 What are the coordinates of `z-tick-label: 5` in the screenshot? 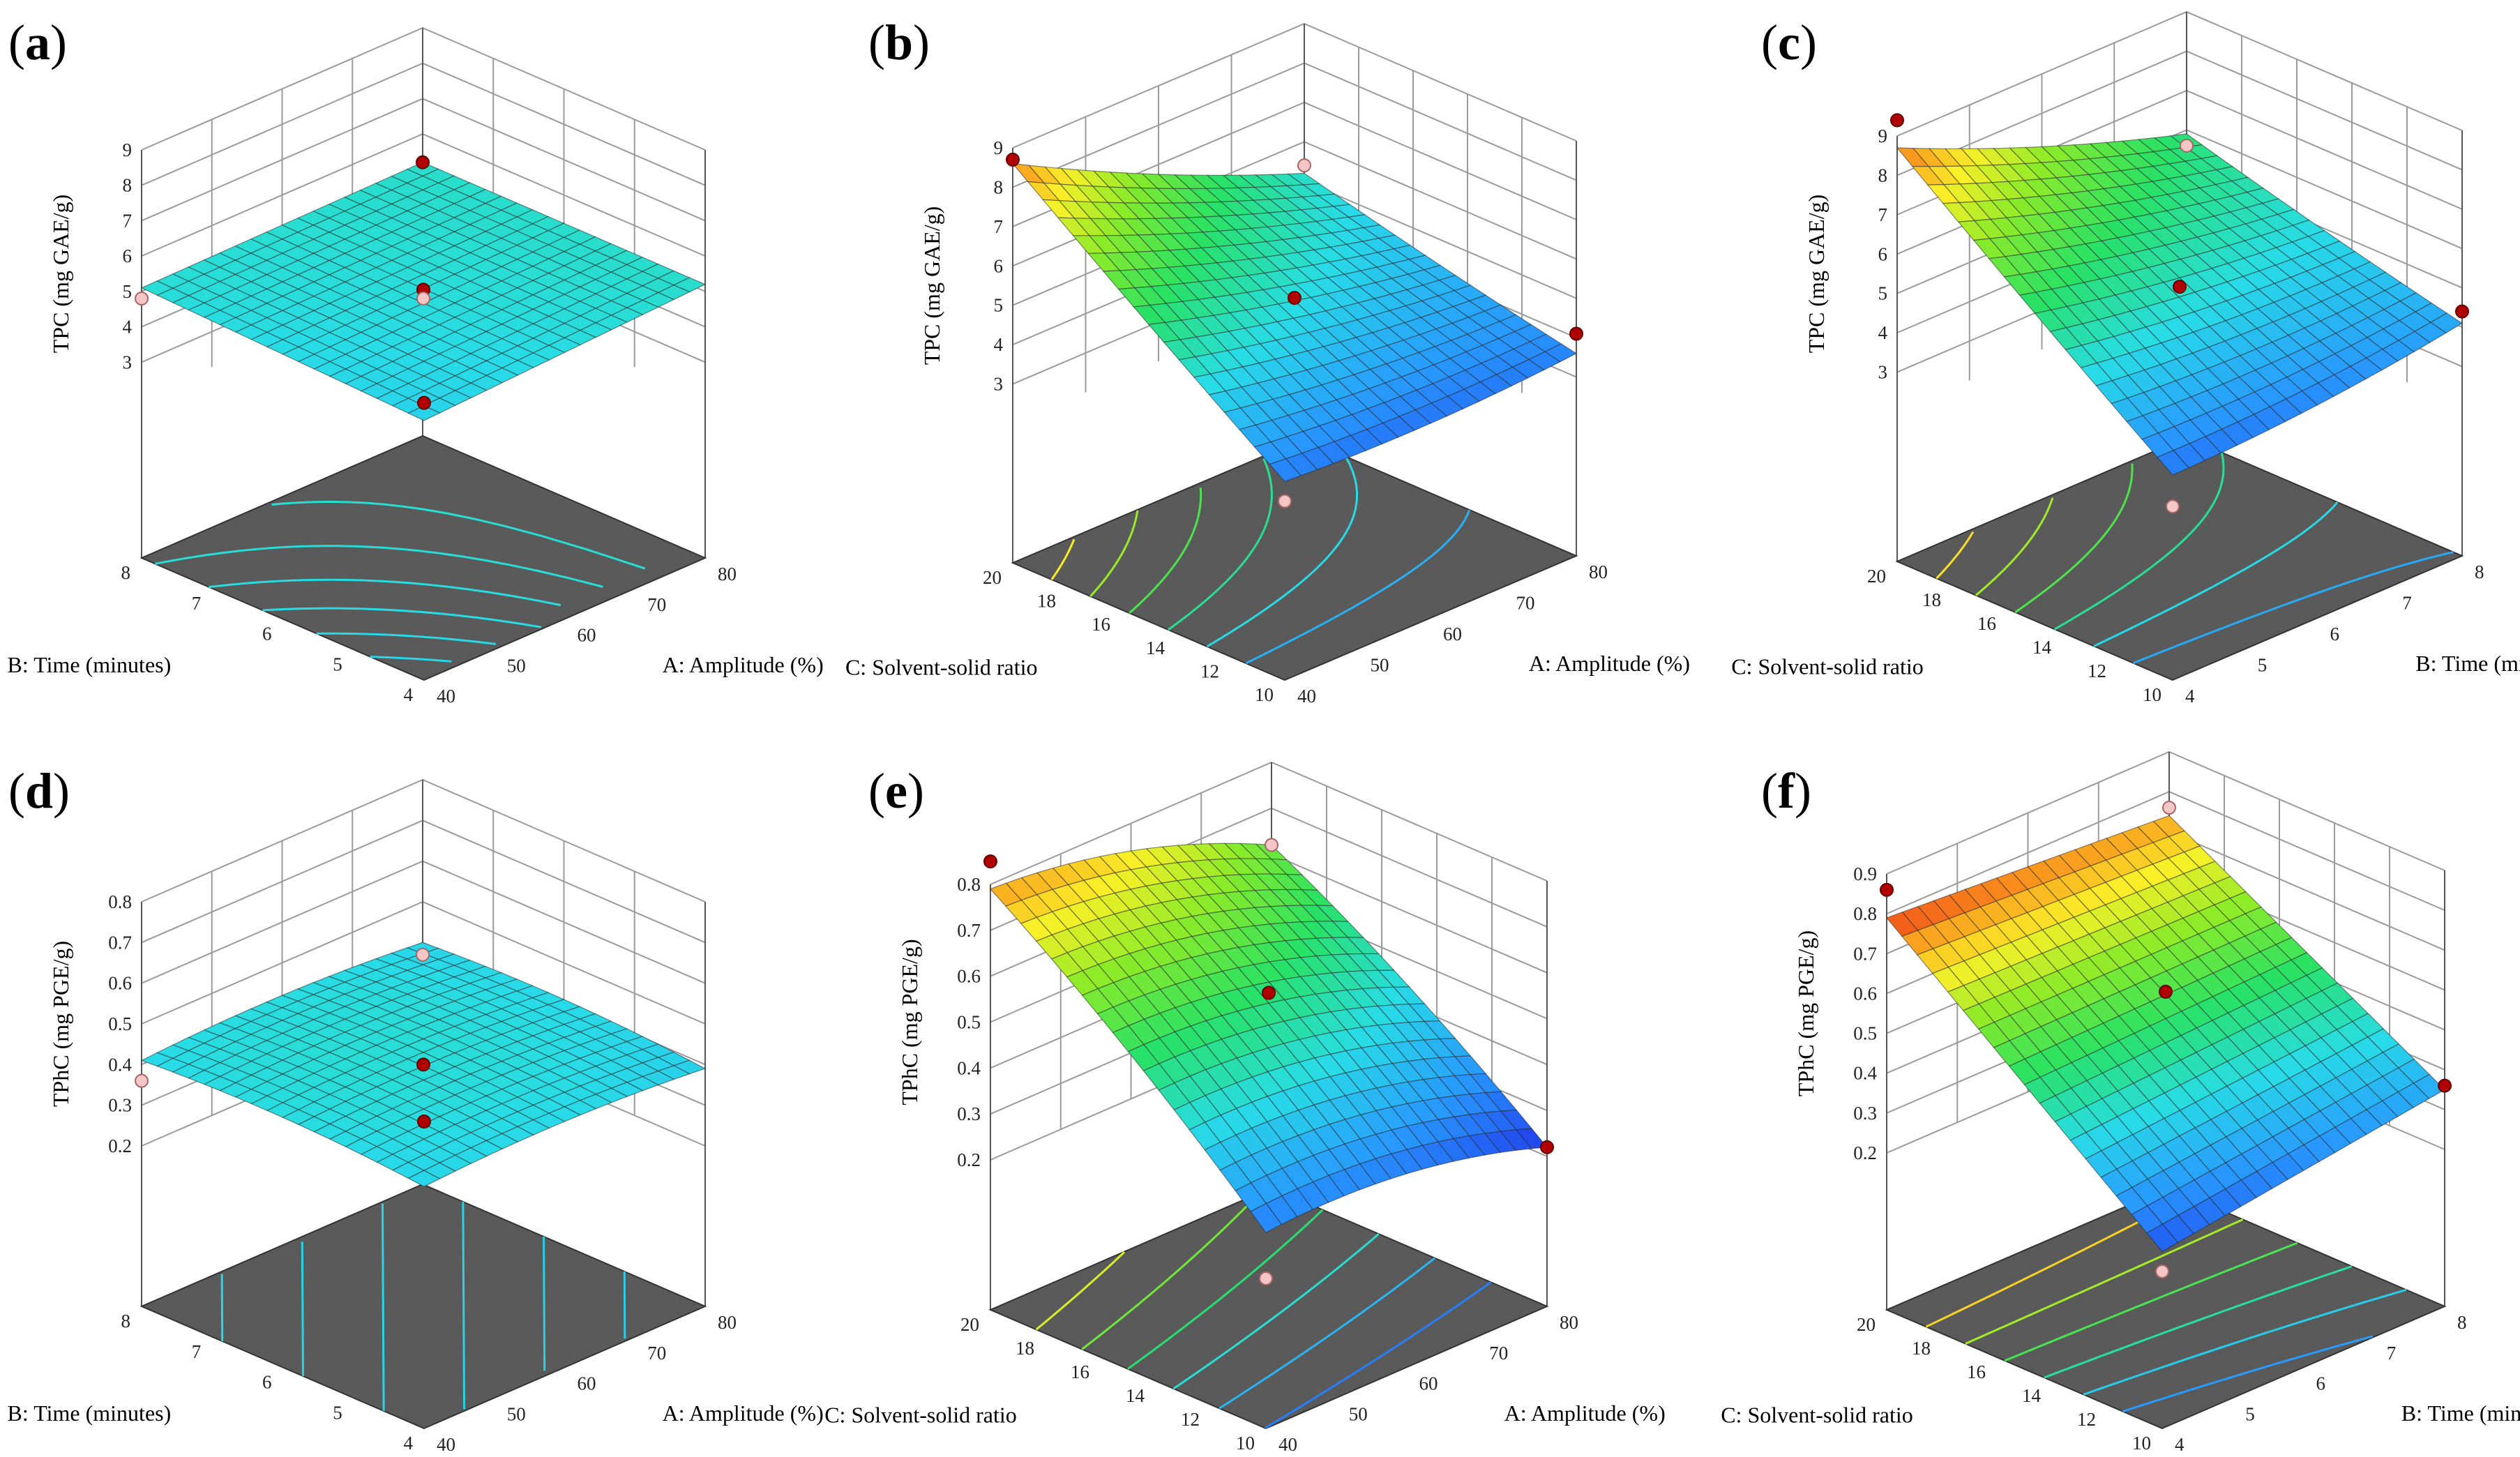 It's located at (128, 291).